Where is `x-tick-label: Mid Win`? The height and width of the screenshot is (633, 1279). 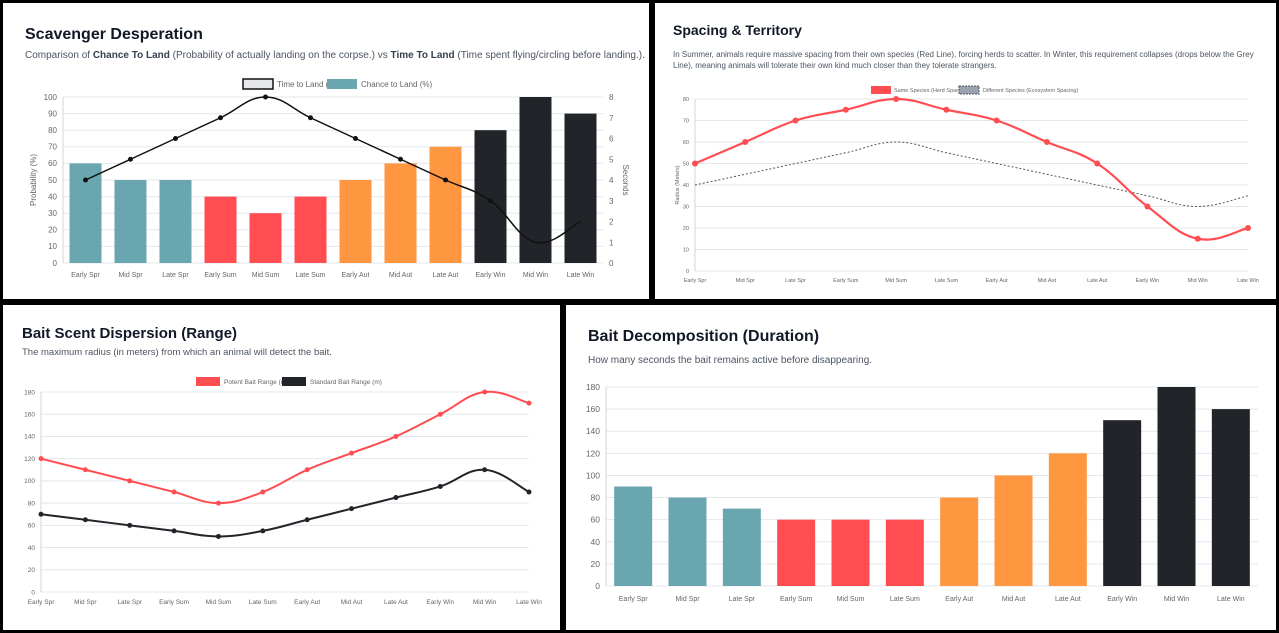 x-tick-label: Mid Win is located at coordinates (1176, 599).